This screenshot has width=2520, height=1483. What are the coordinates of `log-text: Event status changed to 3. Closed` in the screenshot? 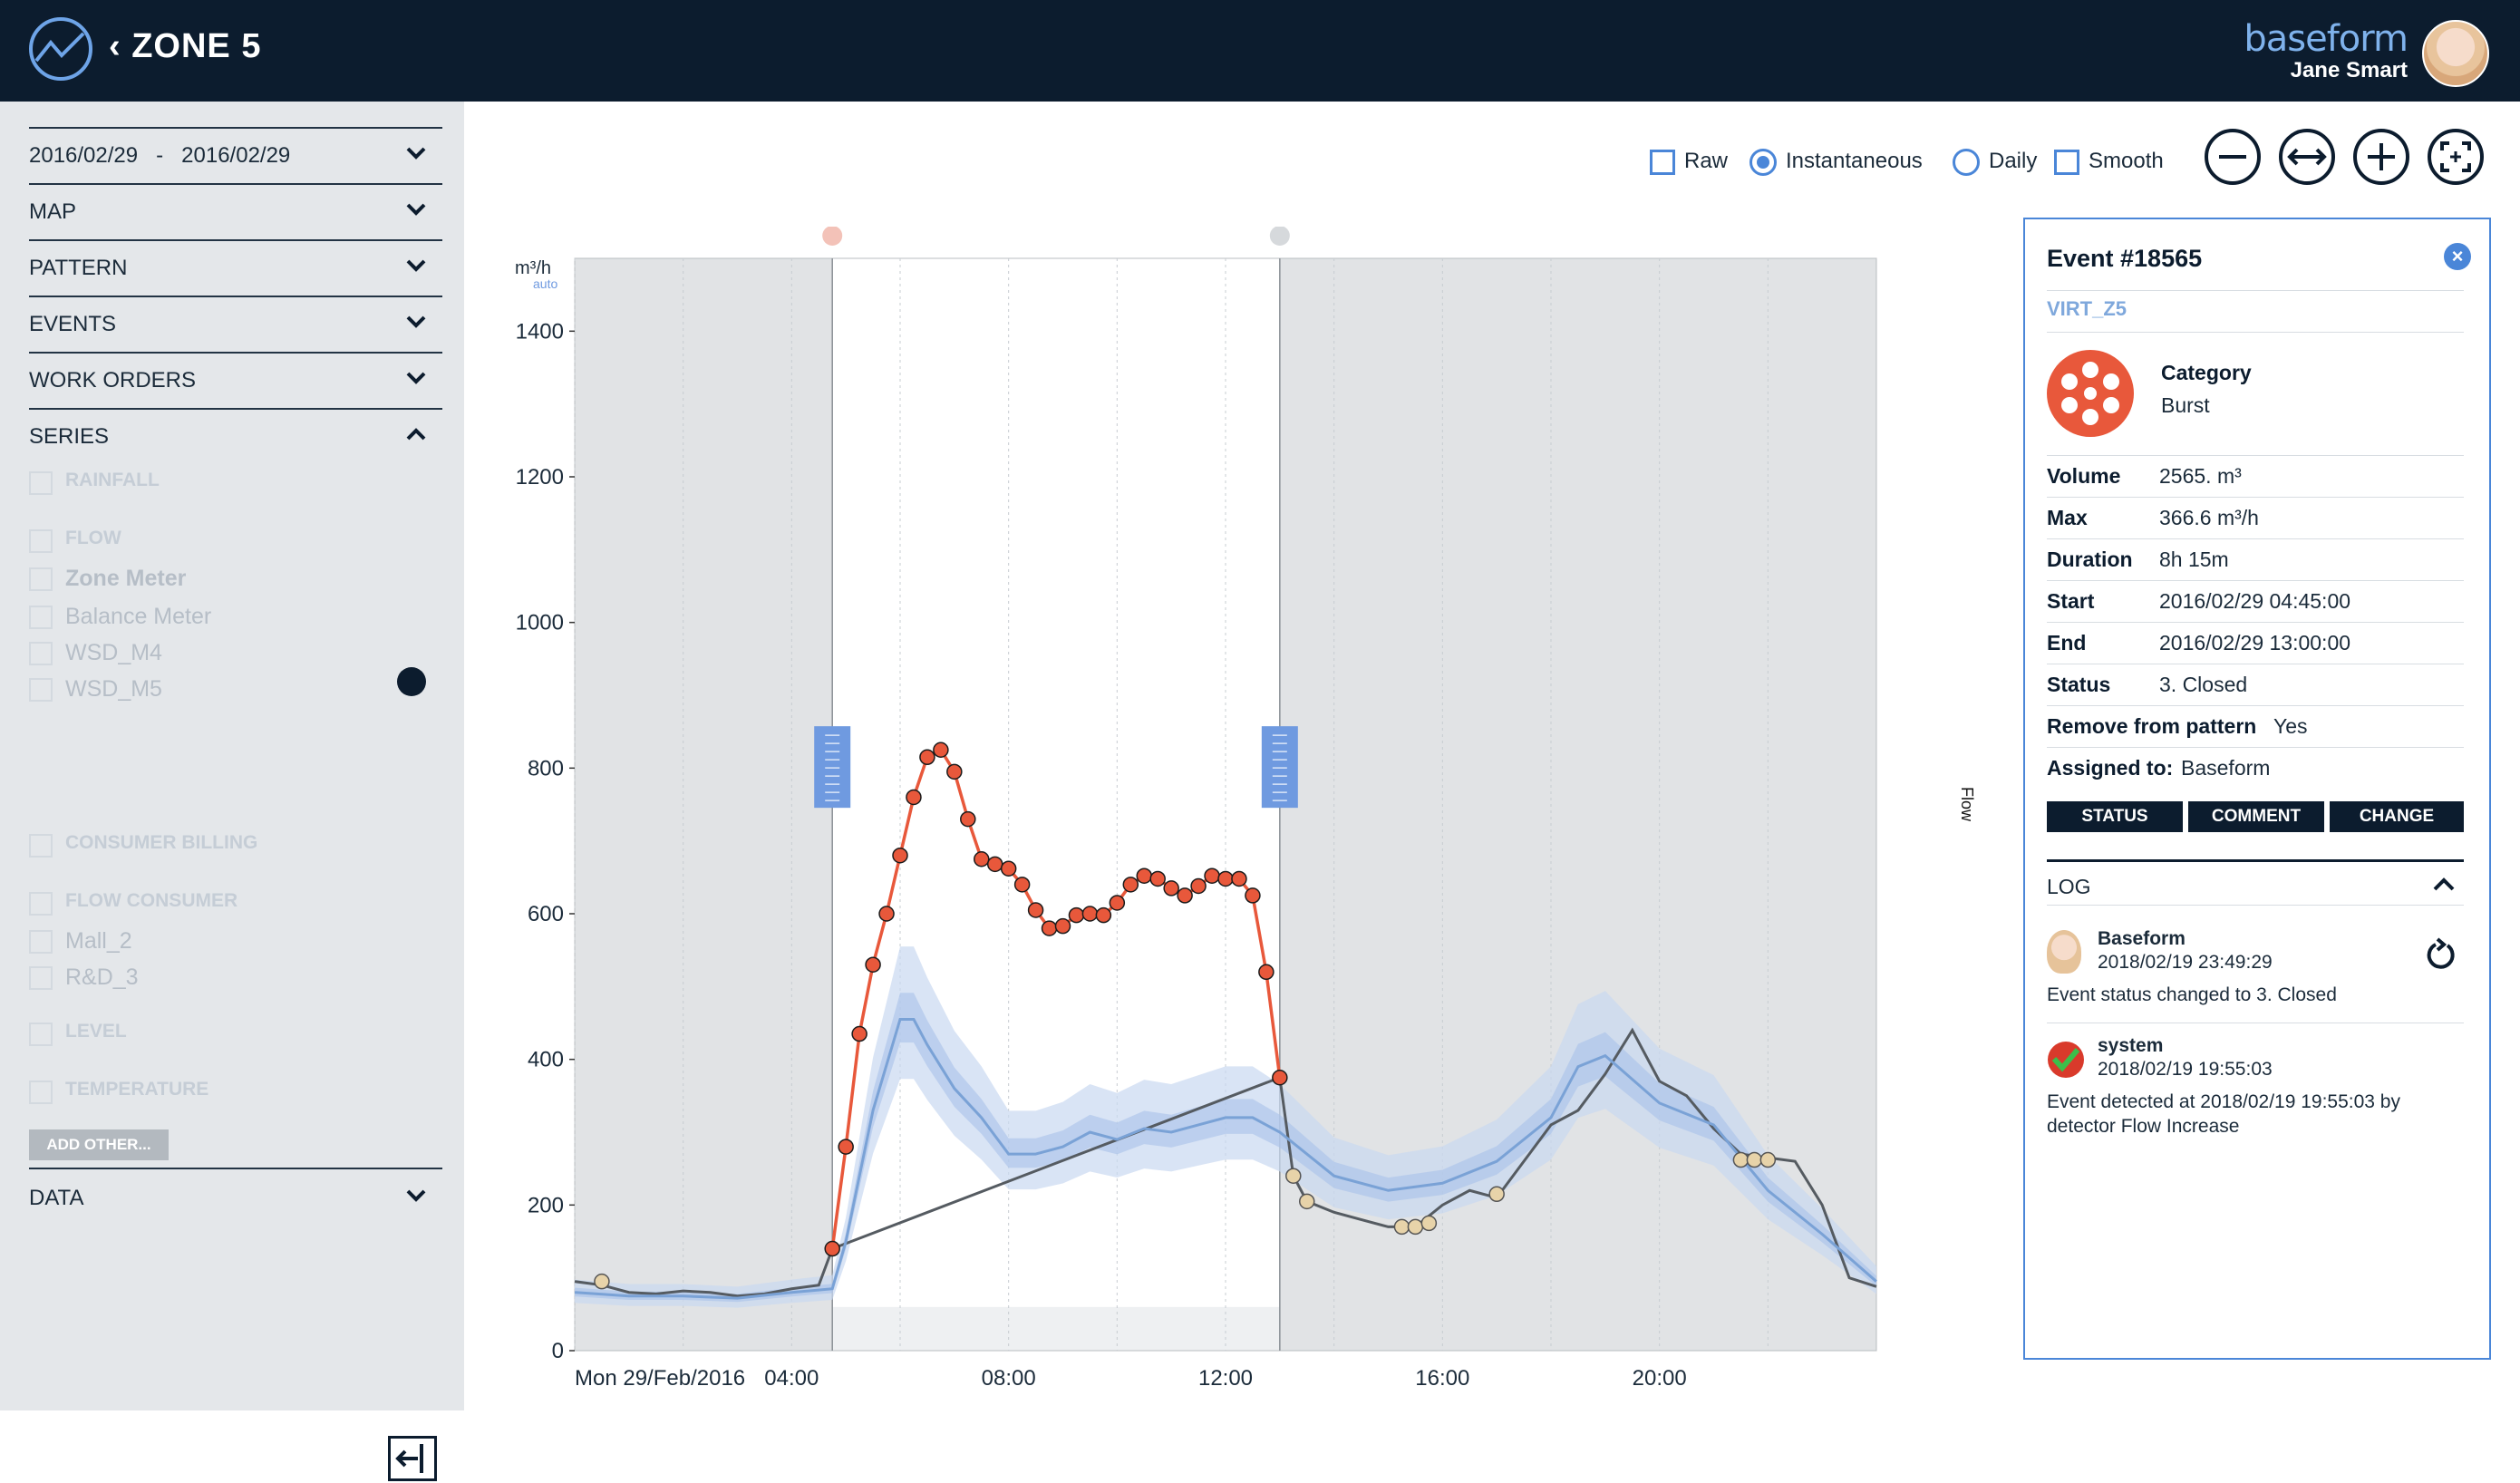 It's located at (2192, 995).